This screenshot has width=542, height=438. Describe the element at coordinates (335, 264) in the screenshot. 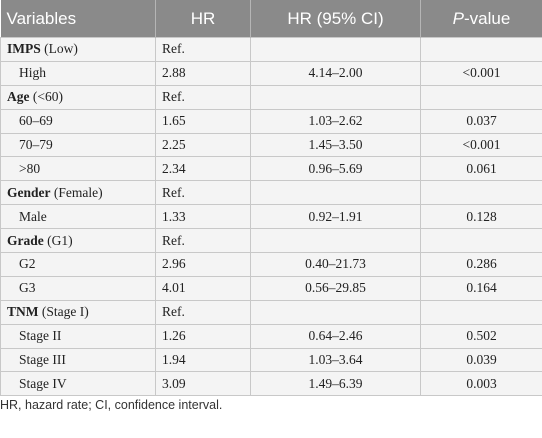

I see `ci-cell: 0.40–21.73` at that location.